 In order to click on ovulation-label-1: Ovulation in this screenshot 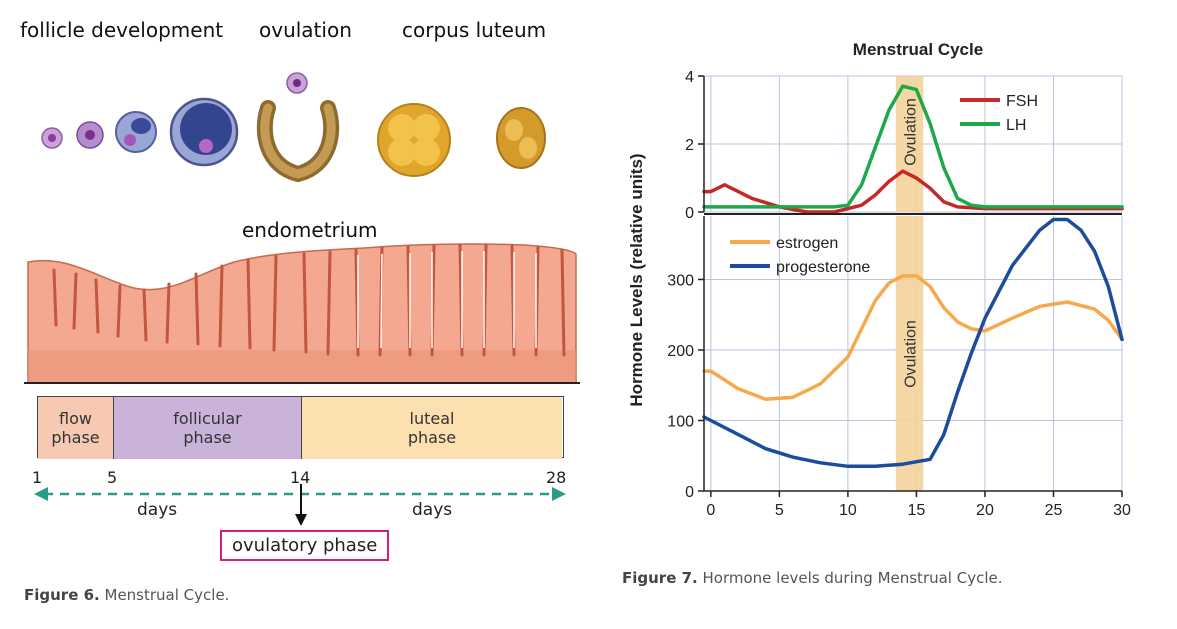, I will do `click(911, 354)`.